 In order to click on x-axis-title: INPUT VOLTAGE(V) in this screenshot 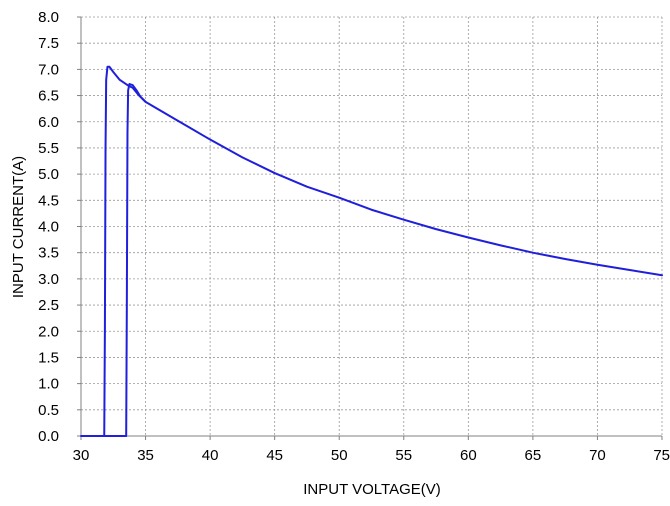, I will do `click(372, 489)`.